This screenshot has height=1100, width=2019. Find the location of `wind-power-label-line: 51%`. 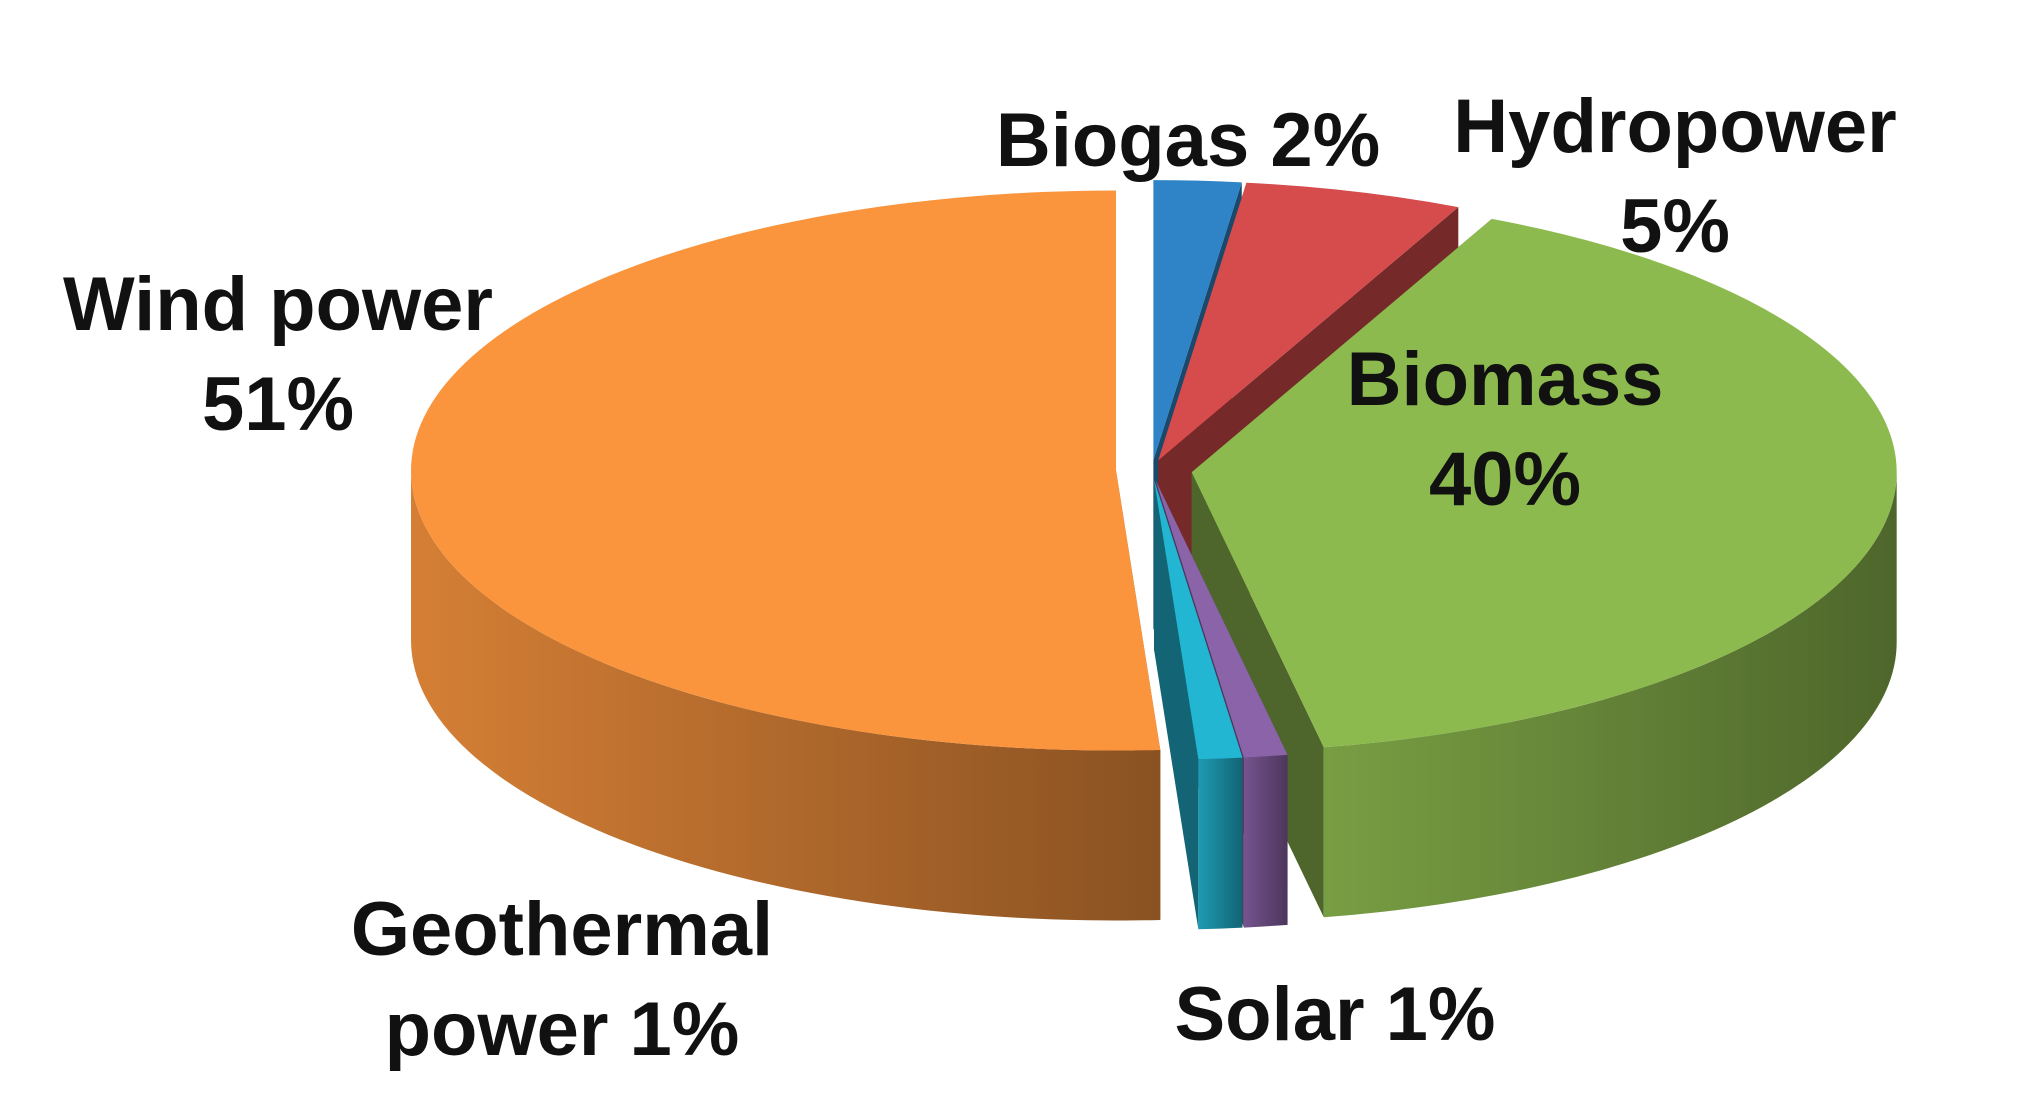

wind-power-label-line: 51% is located at coordinates (278, 404).